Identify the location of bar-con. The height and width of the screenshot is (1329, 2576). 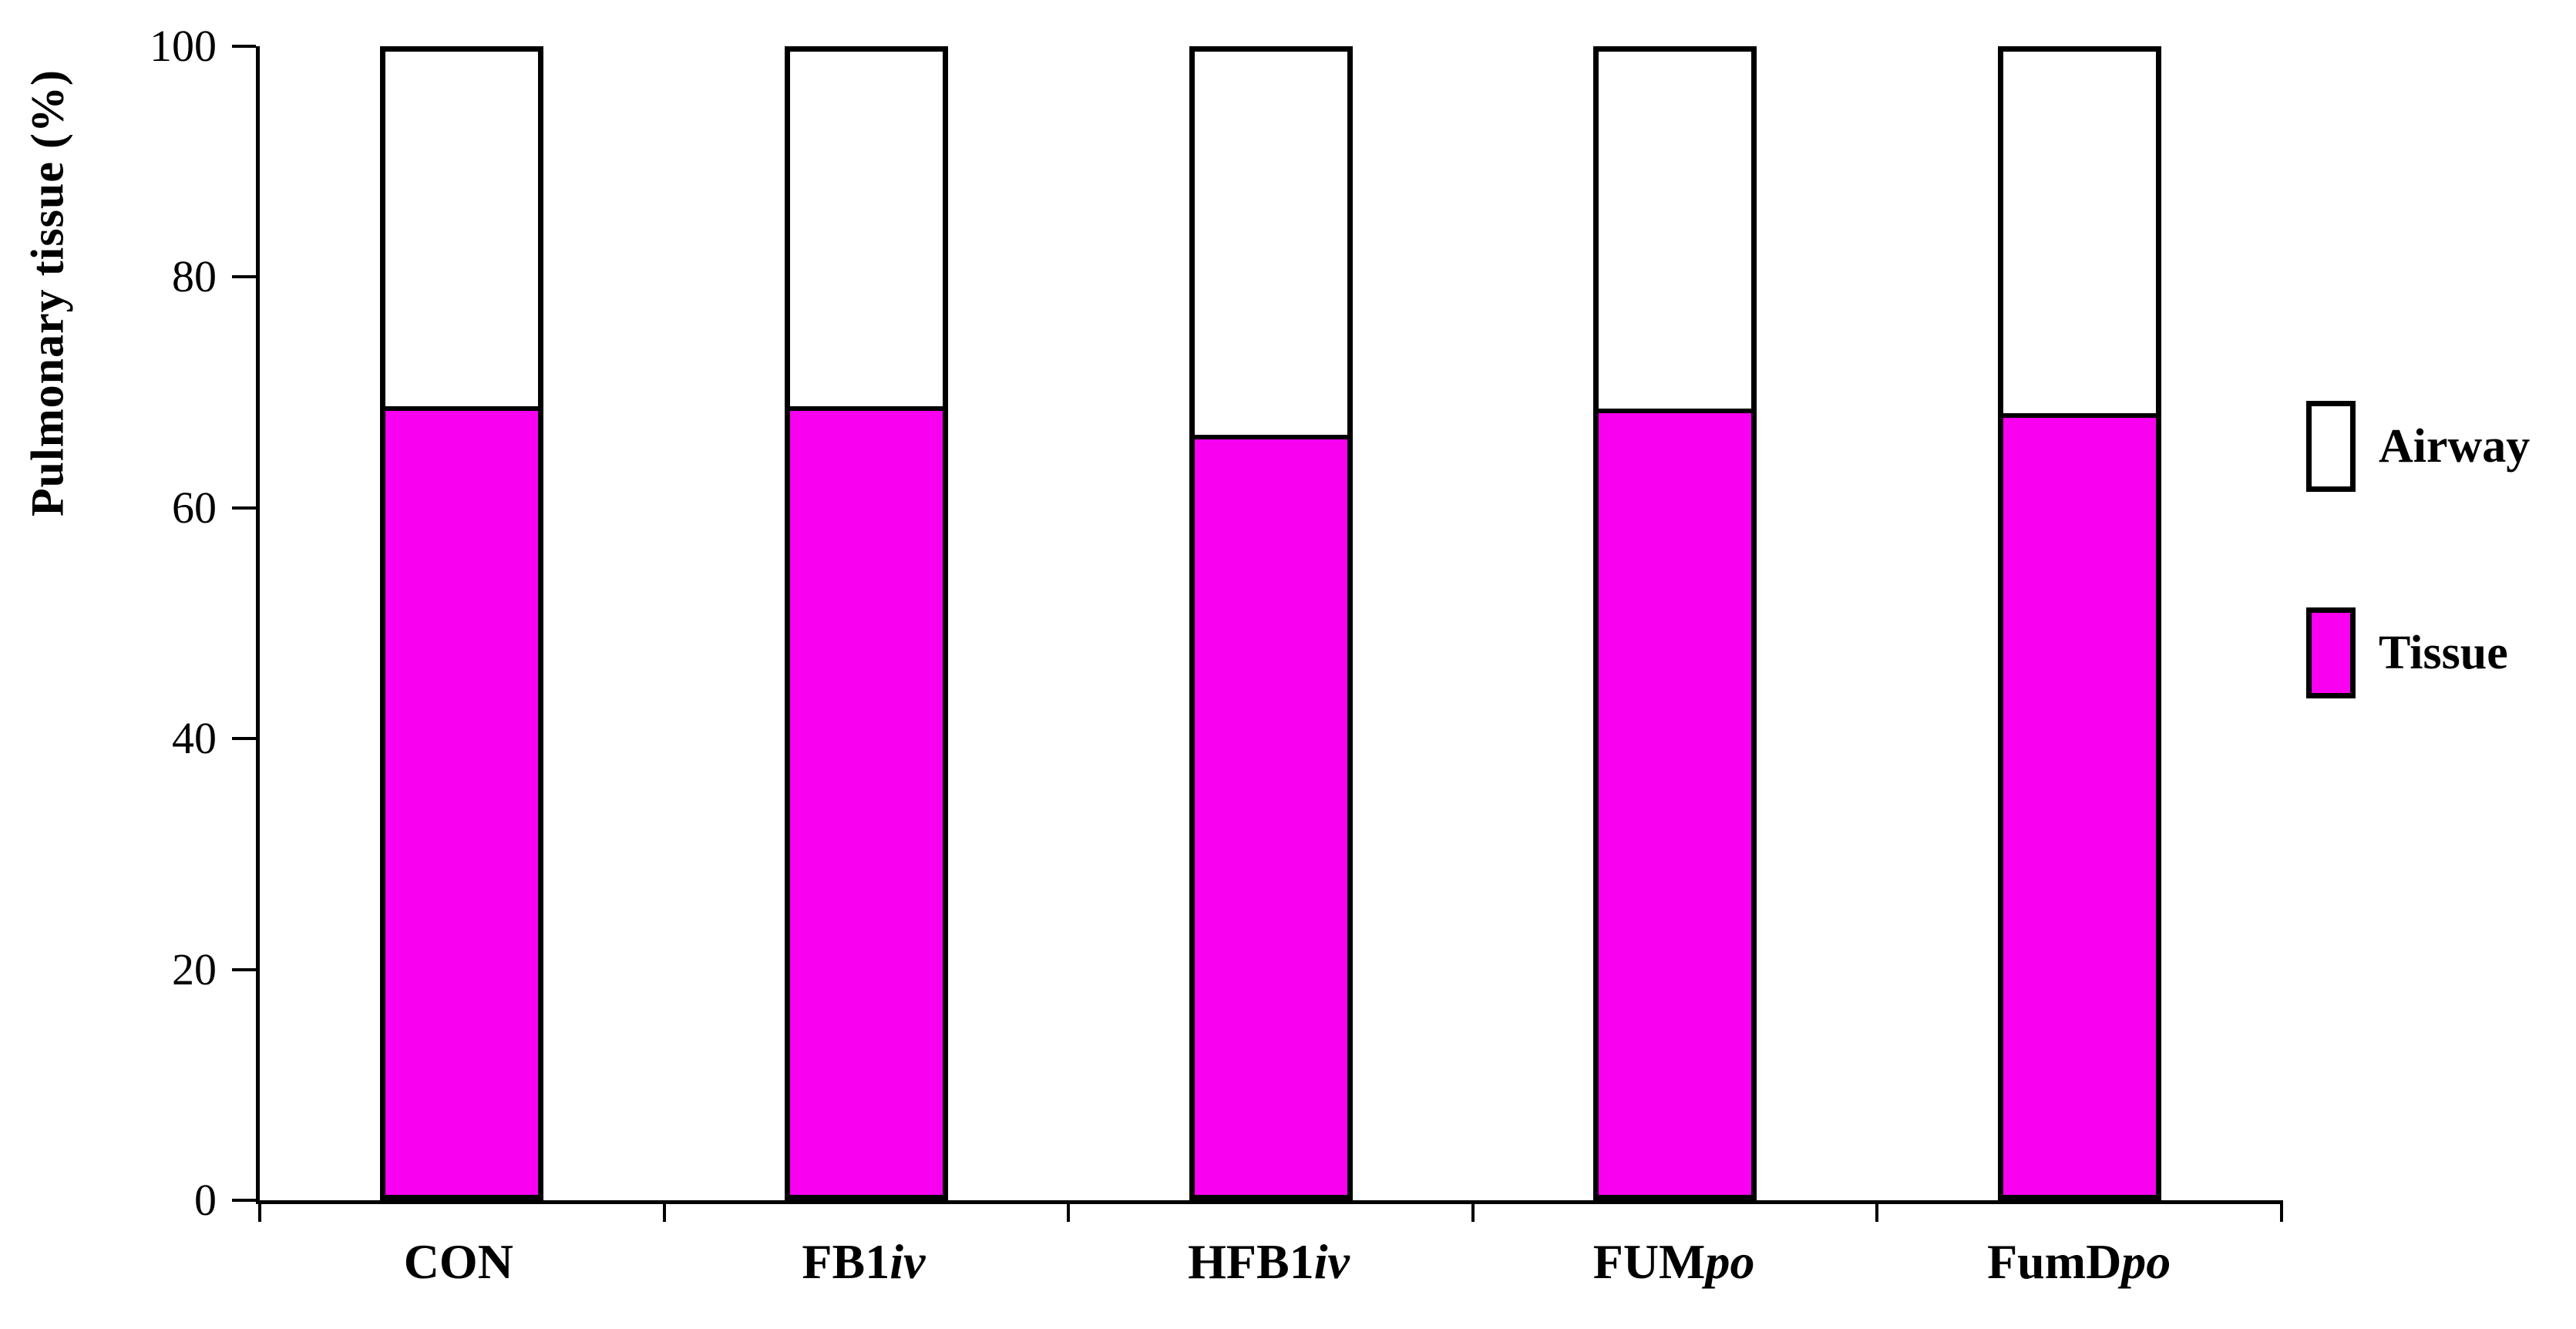
(462, 623).